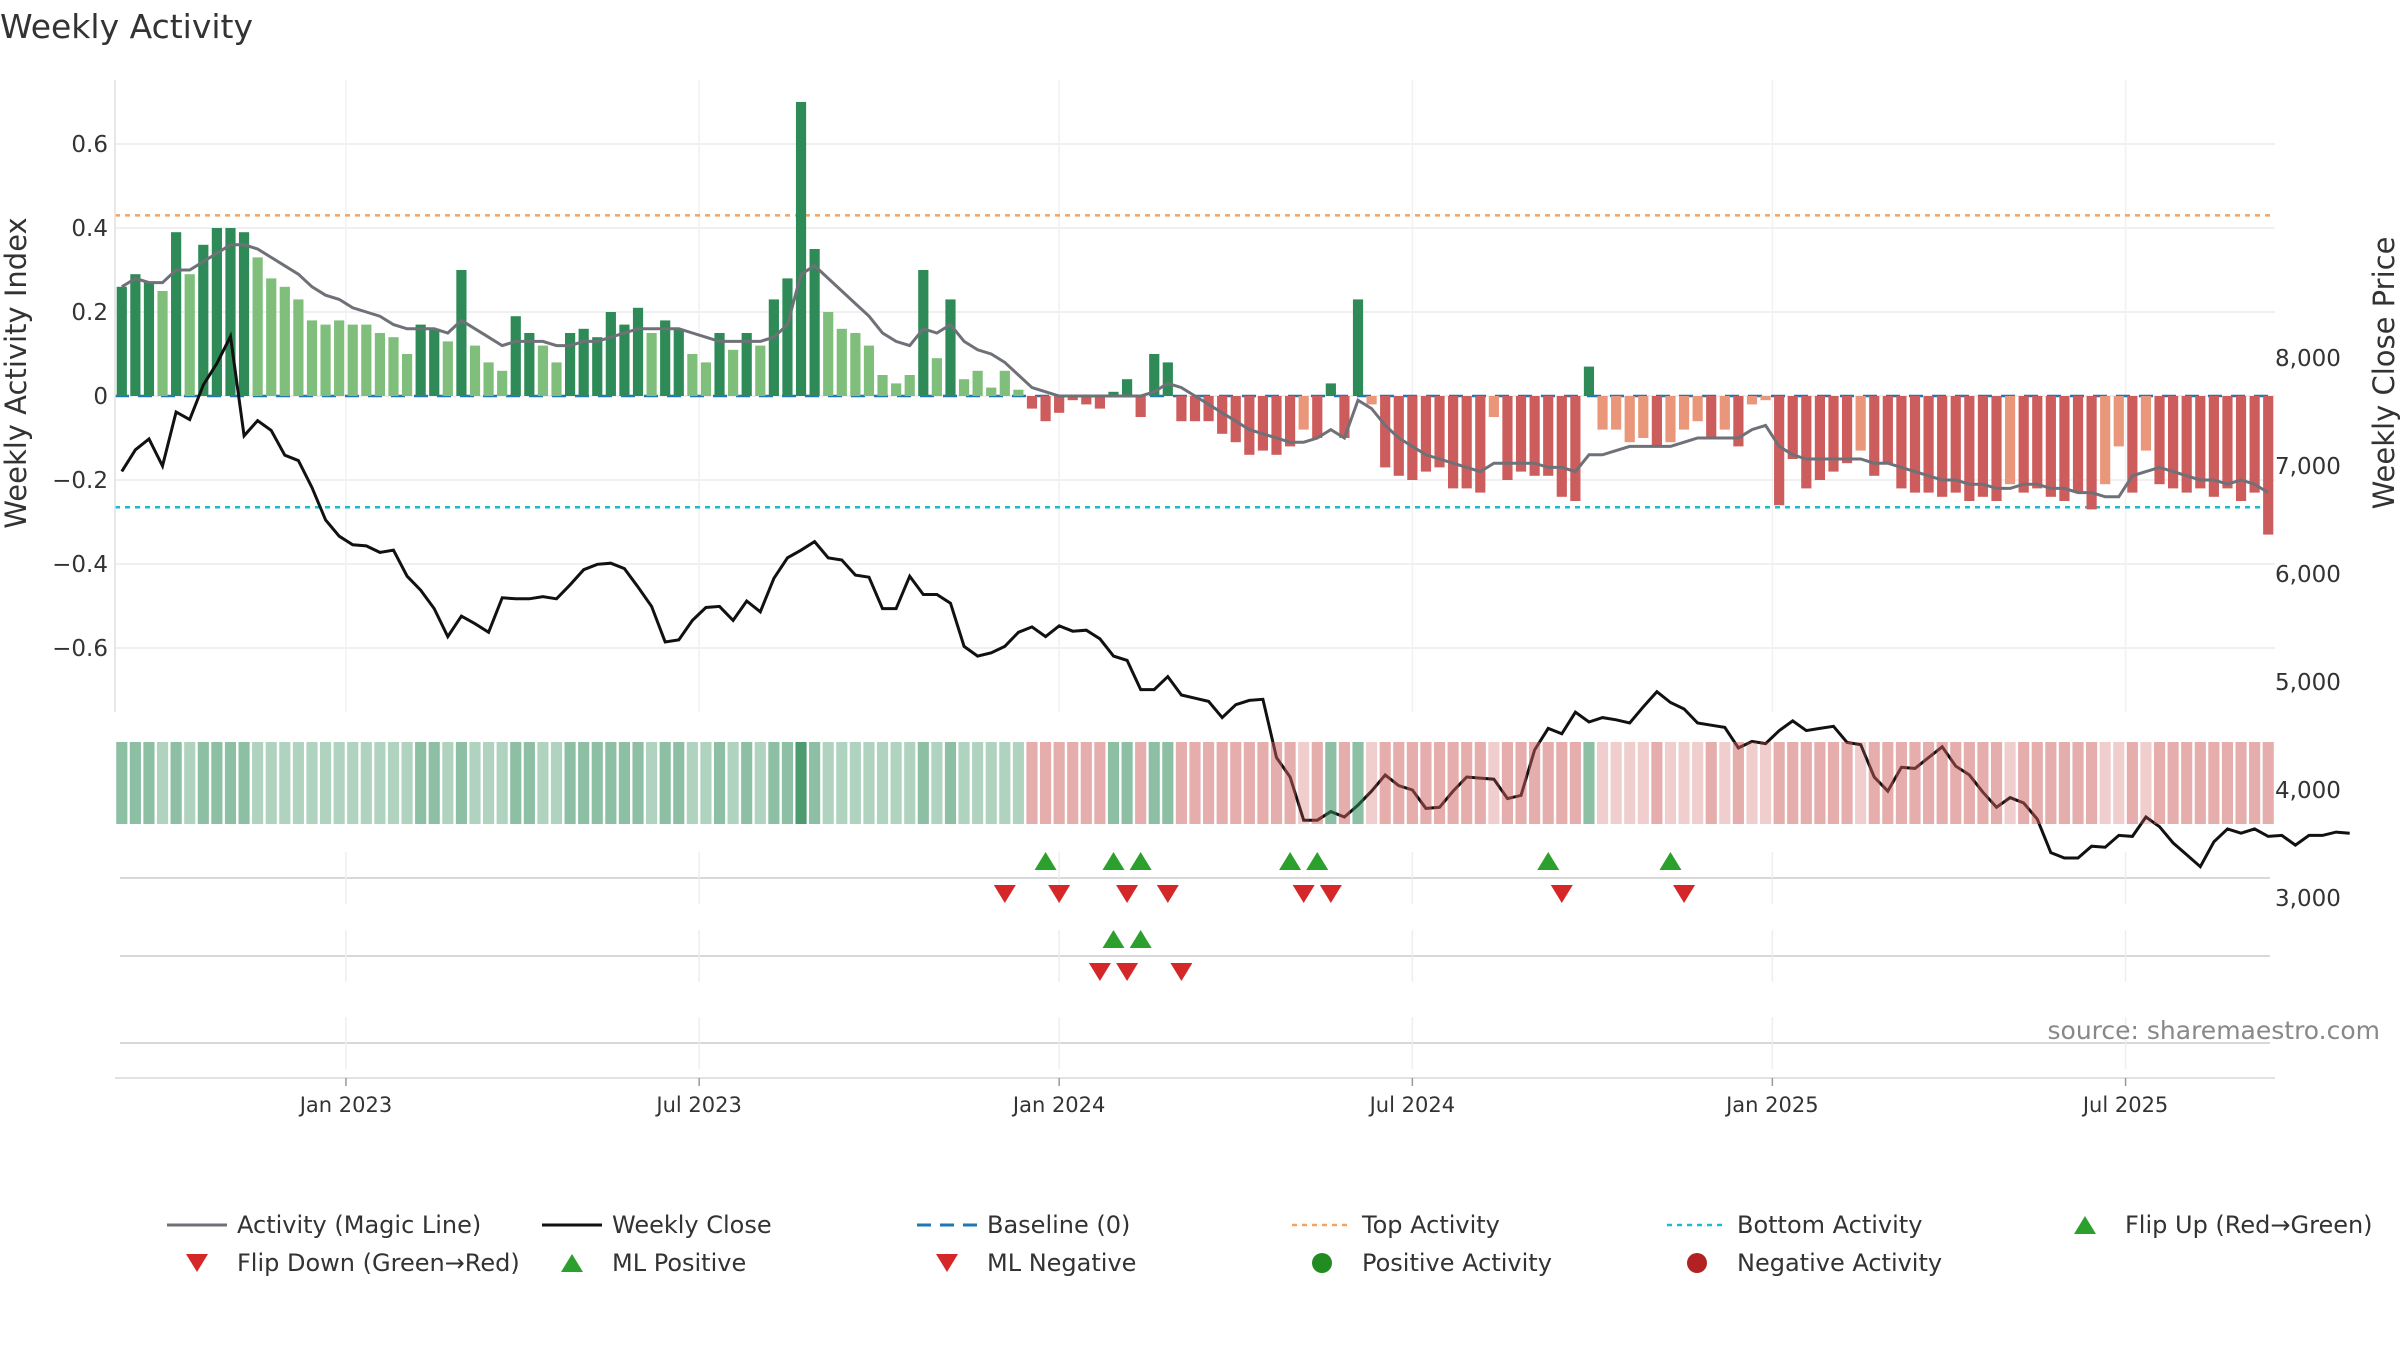 Image resolution: width=2400 pixels, height=1350 pixels. Describe the element at coordinates (2308, 575) in the screenshot. I see `y-tick-right: 6,000` at that location.